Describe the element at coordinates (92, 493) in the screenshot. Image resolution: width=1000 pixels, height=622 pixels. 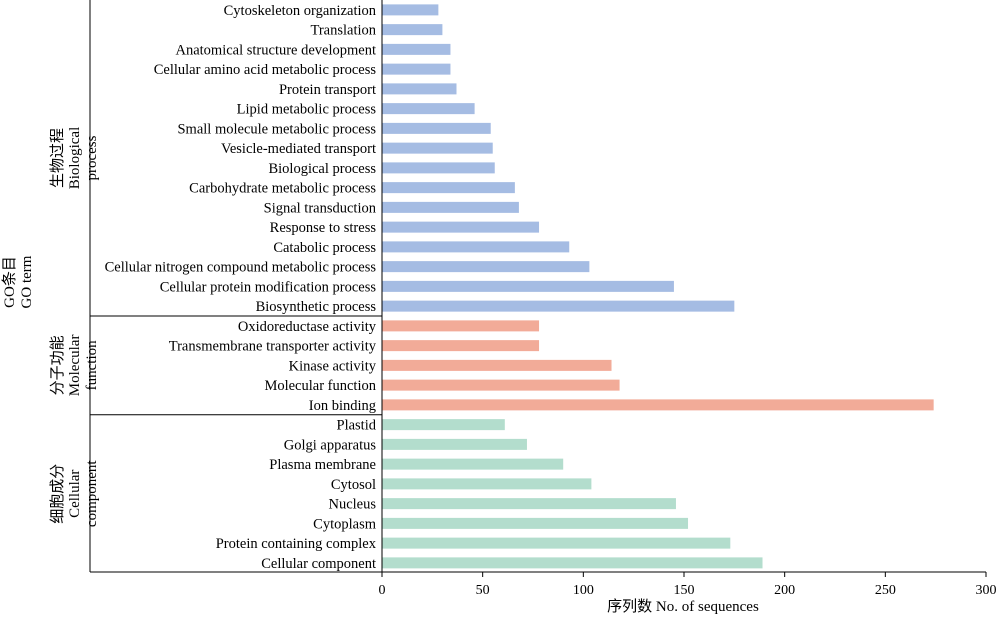
I see `group-label: component` at that location.